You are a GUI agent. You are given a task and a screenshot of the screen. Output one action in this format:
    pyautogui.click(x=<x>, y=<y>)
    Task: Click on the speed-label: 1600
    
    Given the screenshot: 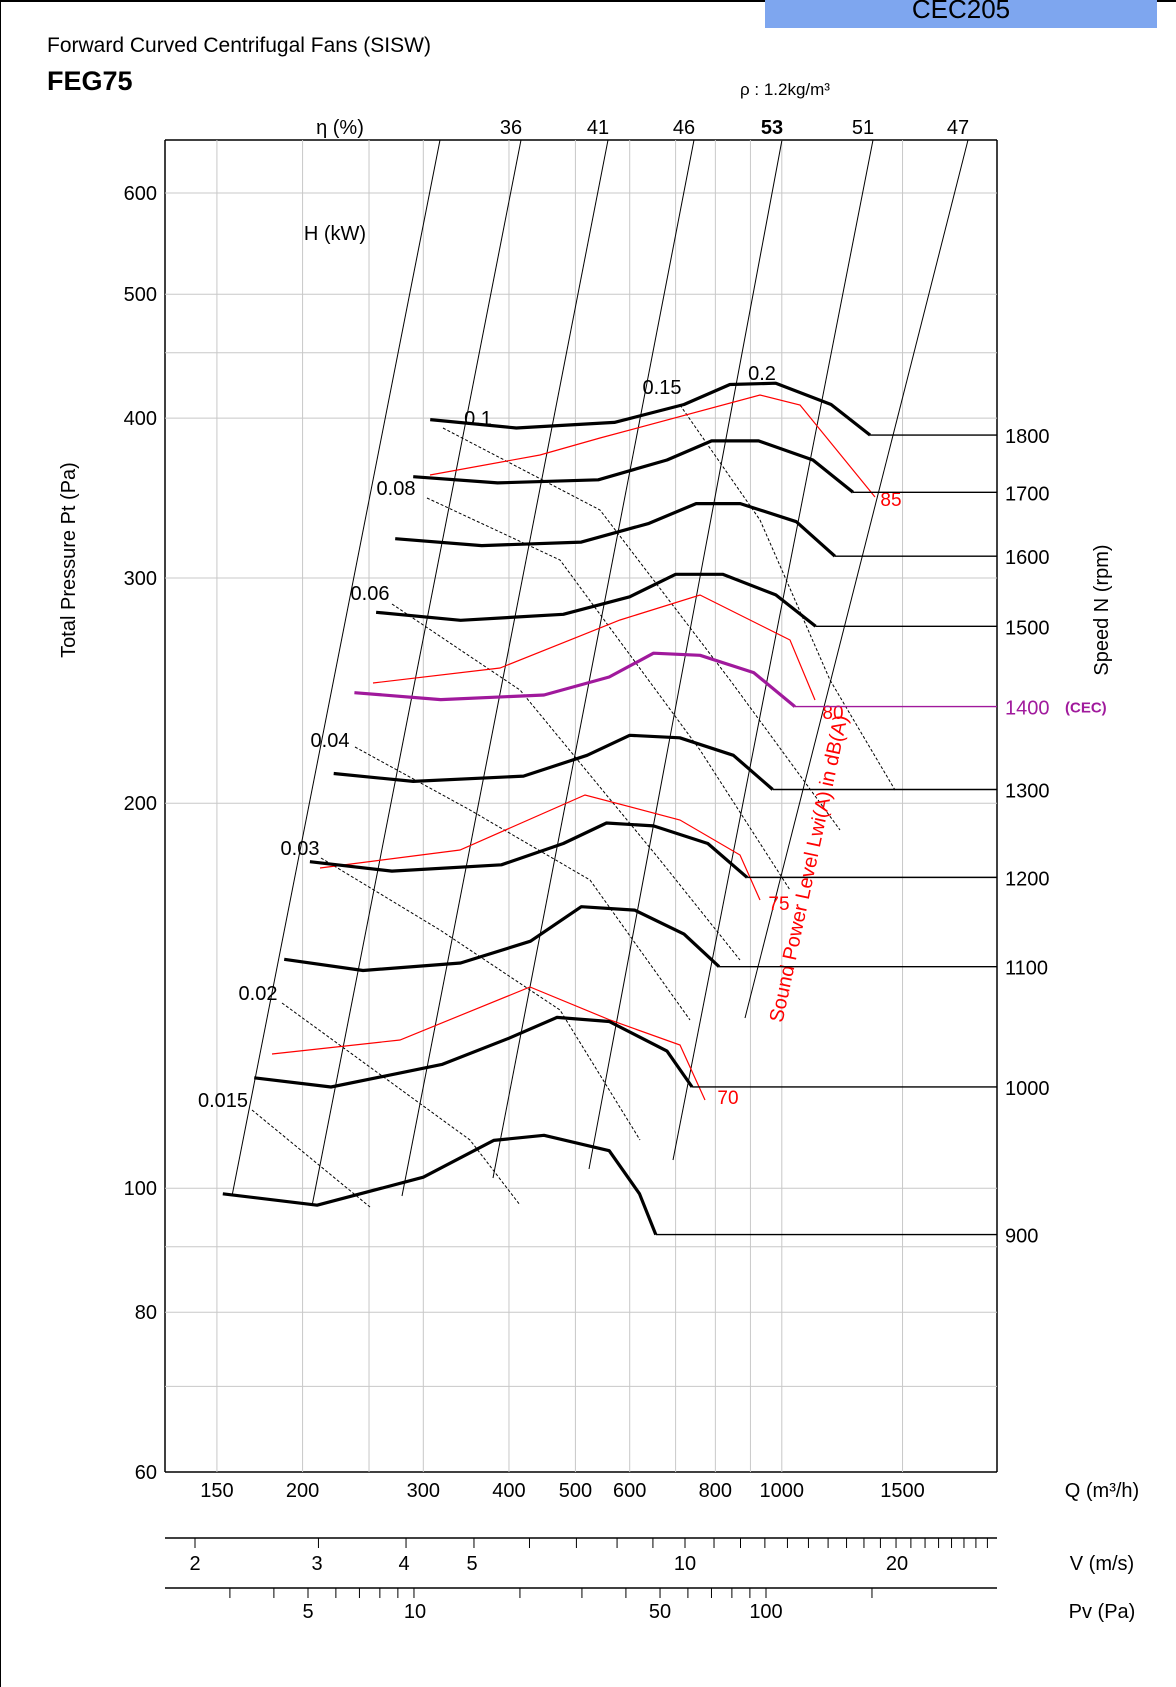 What is the action you would take?
    pyautogui.click(x=1027, y=558)
    